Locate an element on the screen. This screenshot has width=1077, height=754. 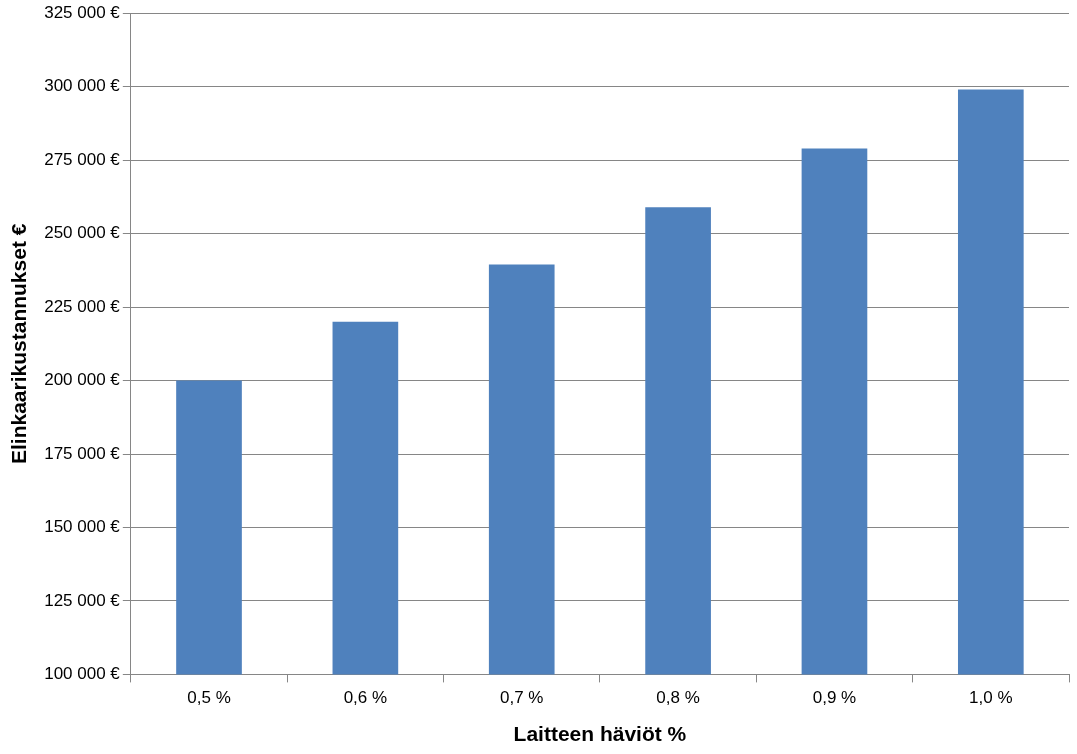
y-tick-label: 300 000 € is located at coordinates (82, 86).